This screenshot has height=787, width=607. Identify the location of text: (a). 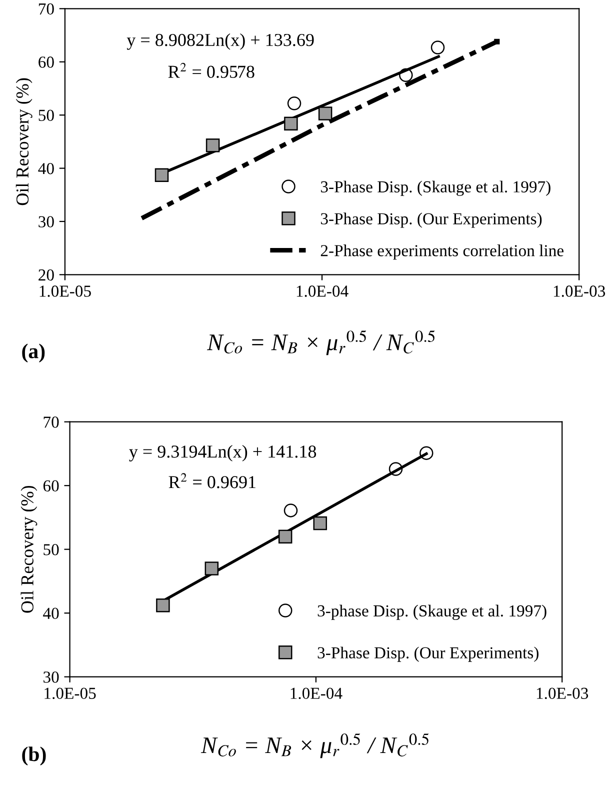
(33, 353).